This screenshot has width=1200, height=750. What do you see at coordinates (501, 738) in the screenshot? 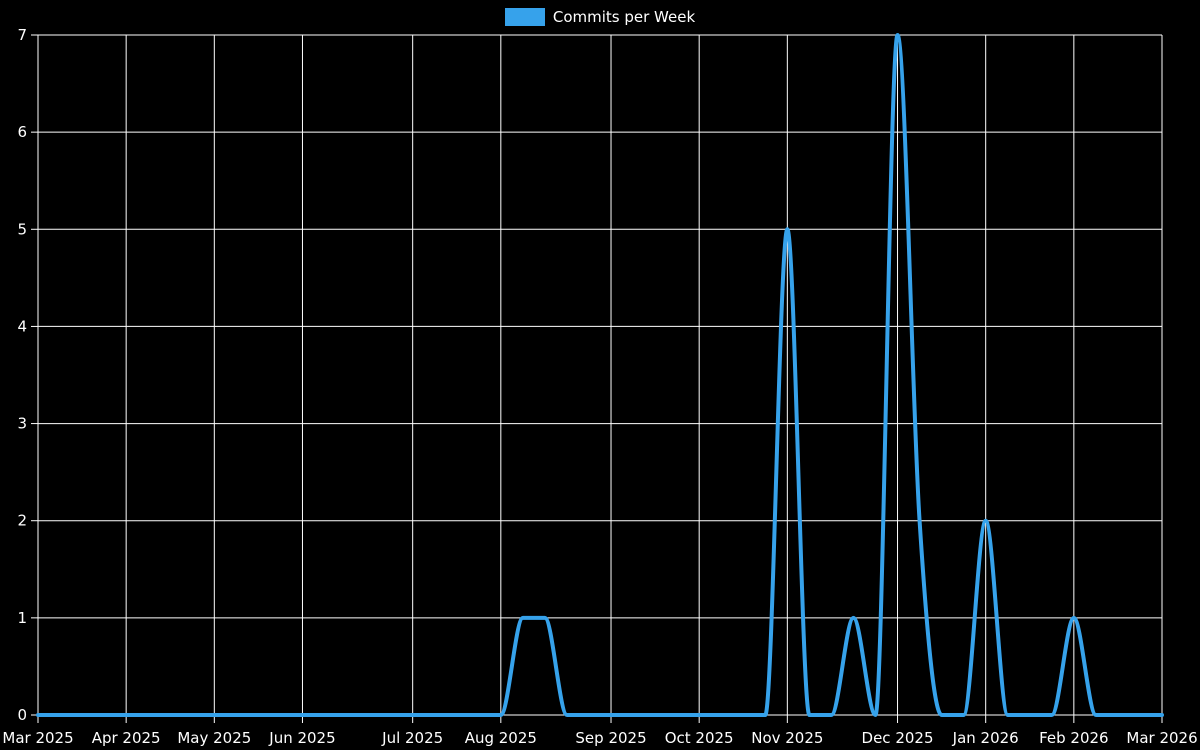
I see `x-tick-label: Aug 2025` at bounding box center [501, 738].